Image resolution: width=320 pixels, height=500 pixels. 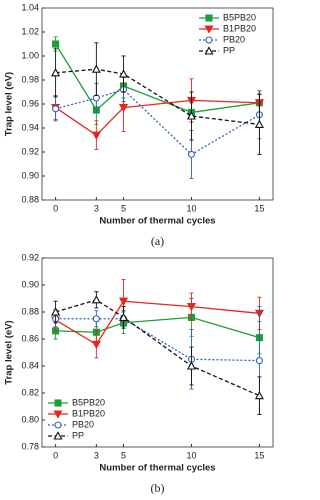 What do you see at coordinates (30, 55) in the screenshot?
I see `y-tick-label: 1.00` at bounding box center [30, 55].